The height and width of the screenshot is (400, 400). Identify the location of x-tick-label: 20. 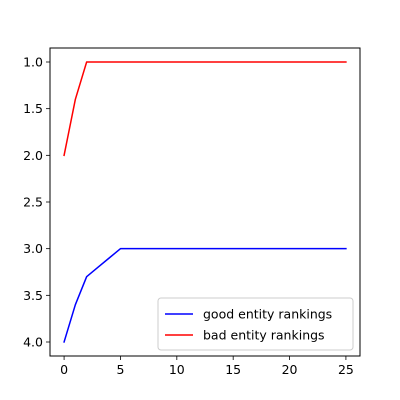
(290, 369).